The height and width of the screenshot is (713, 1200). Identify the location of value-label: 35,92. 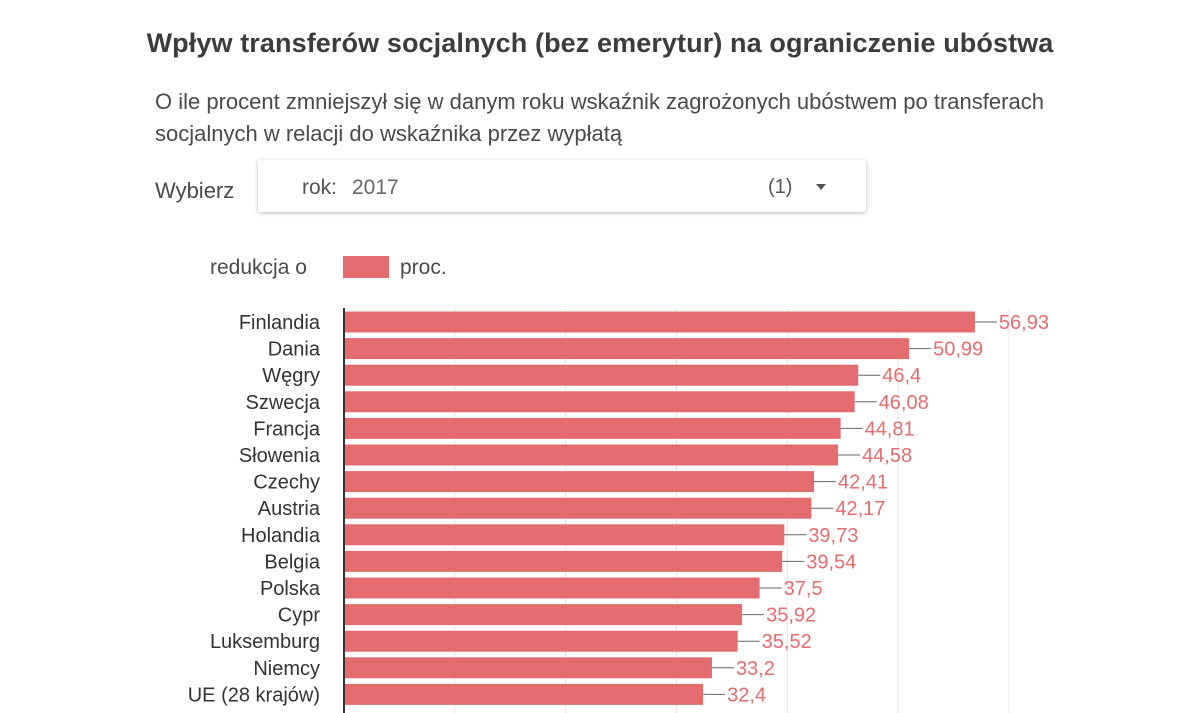
(791, 616).